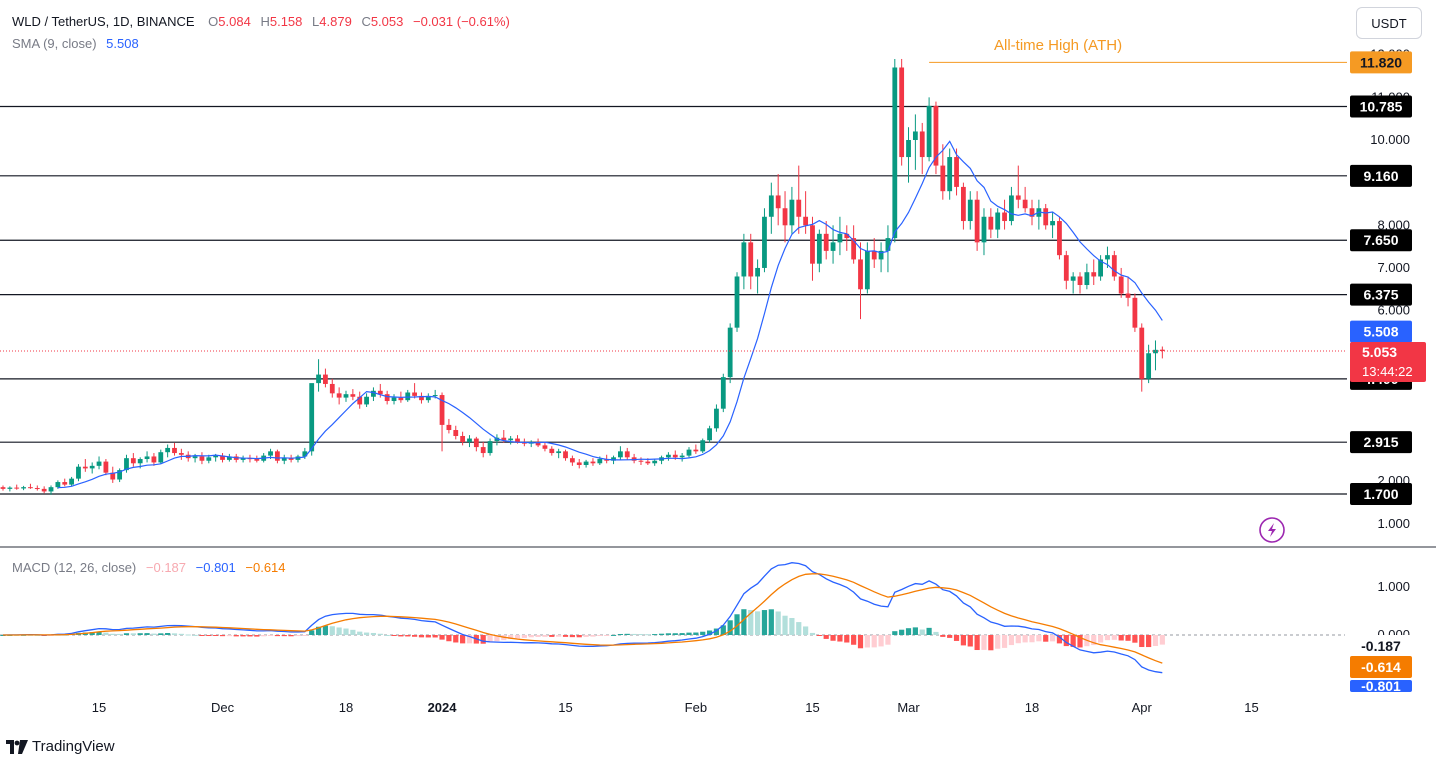  Describe the element at coordinates (1388, 362) in the screenshot. I see `last-price-badge: 5.053 13:44:22` at that location.